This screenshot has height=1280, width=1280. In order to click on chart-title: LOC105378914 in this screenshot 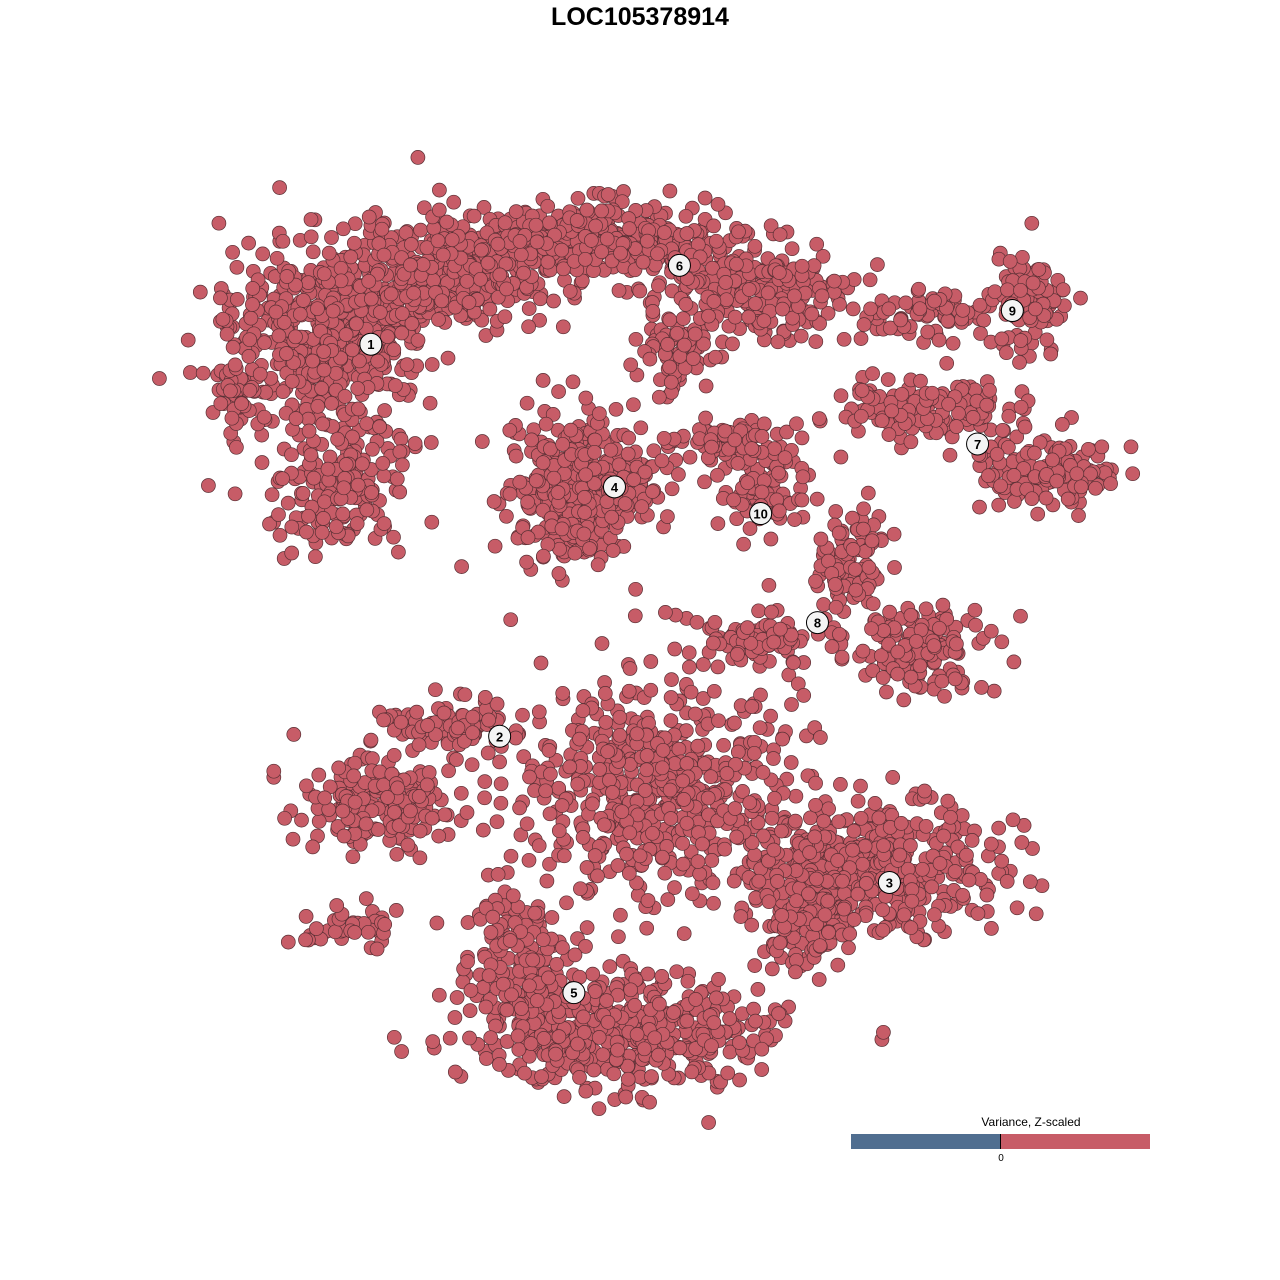, I will do `click(640, 17)`.